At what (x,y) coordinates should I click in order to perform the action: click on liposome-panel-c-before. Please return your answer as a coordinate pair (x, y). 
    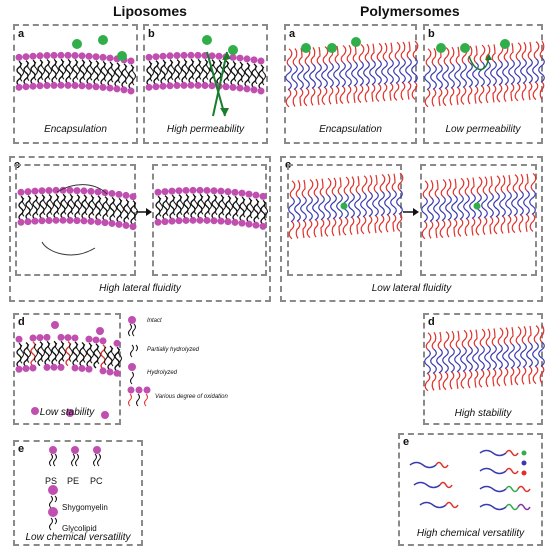
    Looking at the image, I should click on (76, 220).